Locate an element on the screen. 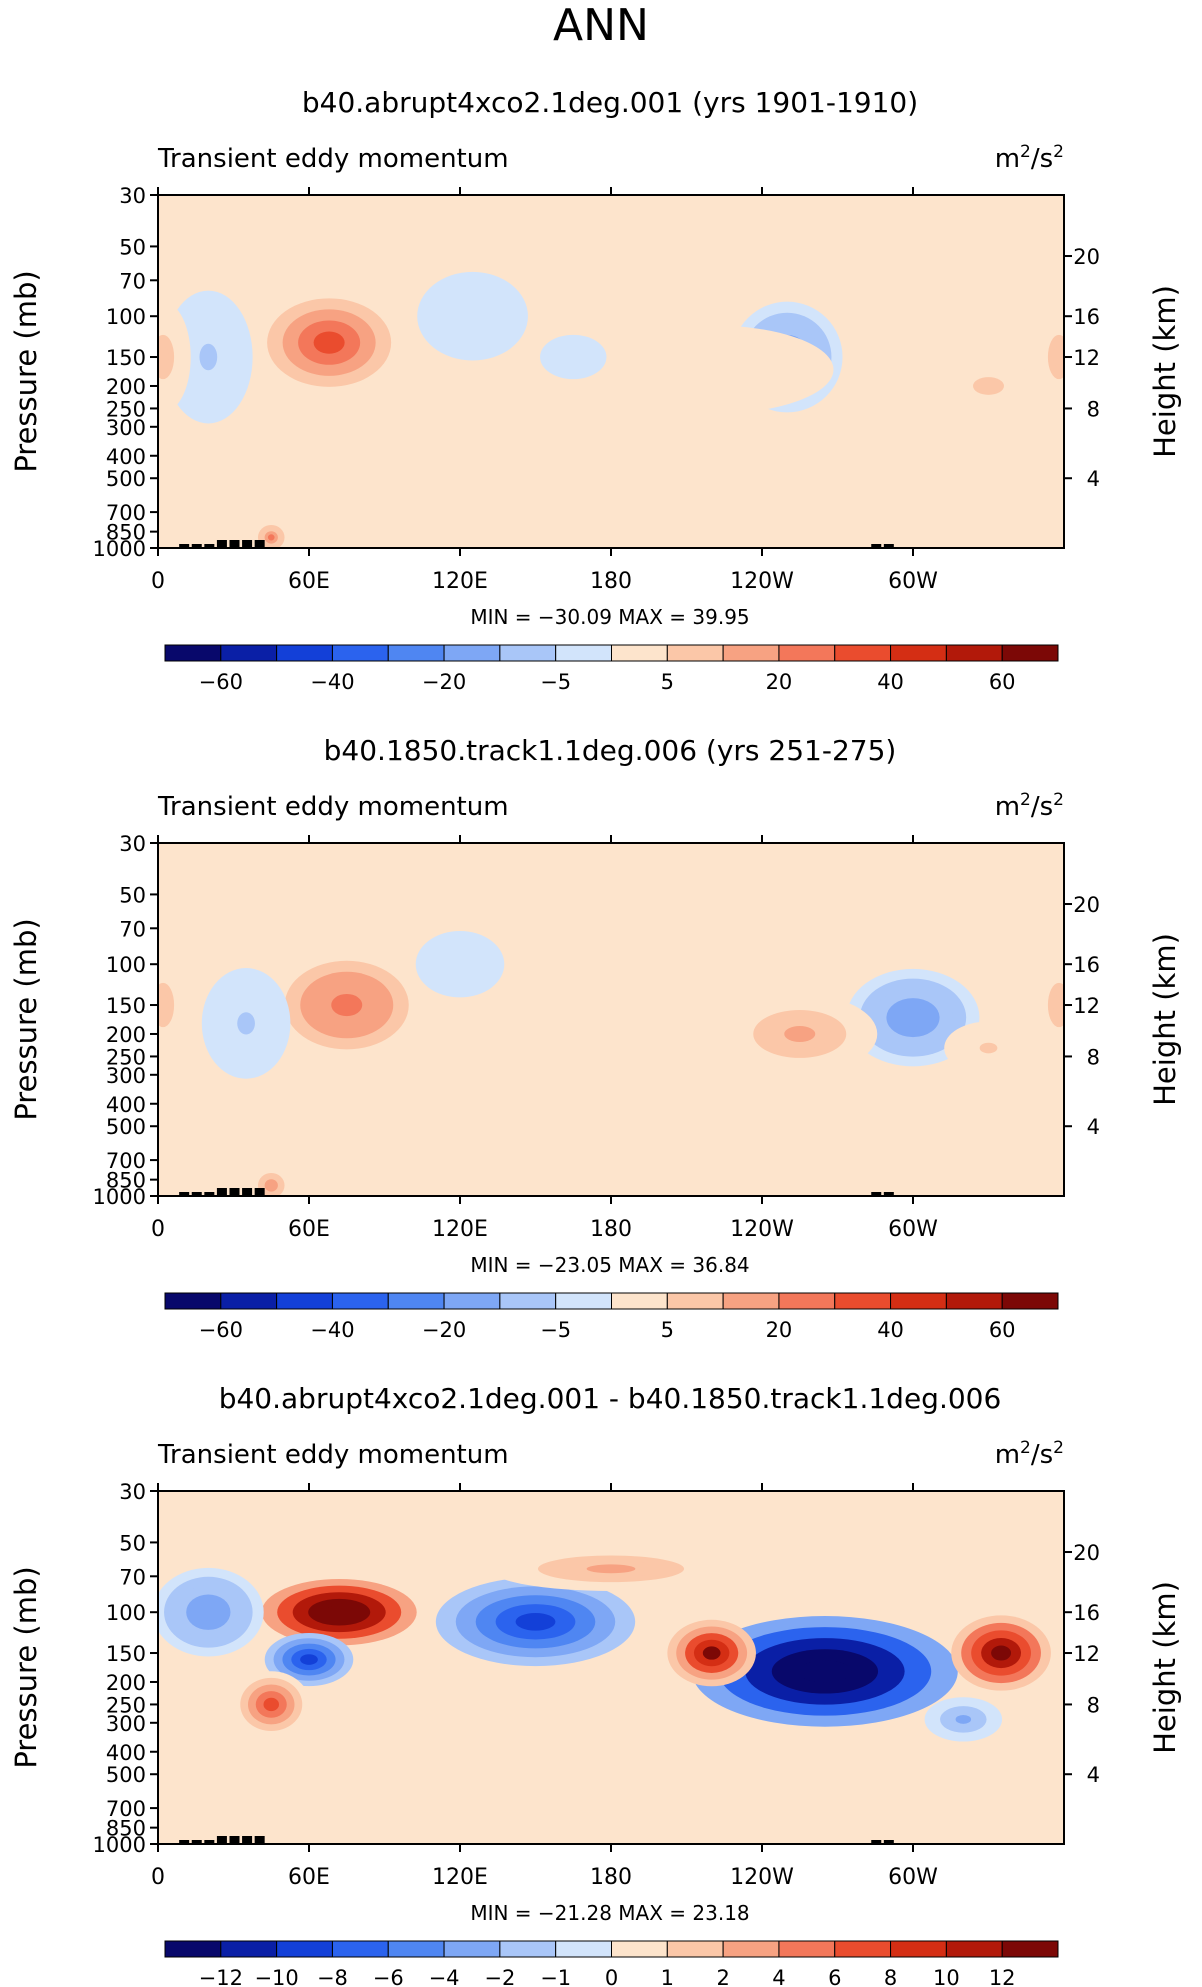 This screenshot has height=1987, width=1202. colorbar-label: 10 is located at coordinates (946, 1976).